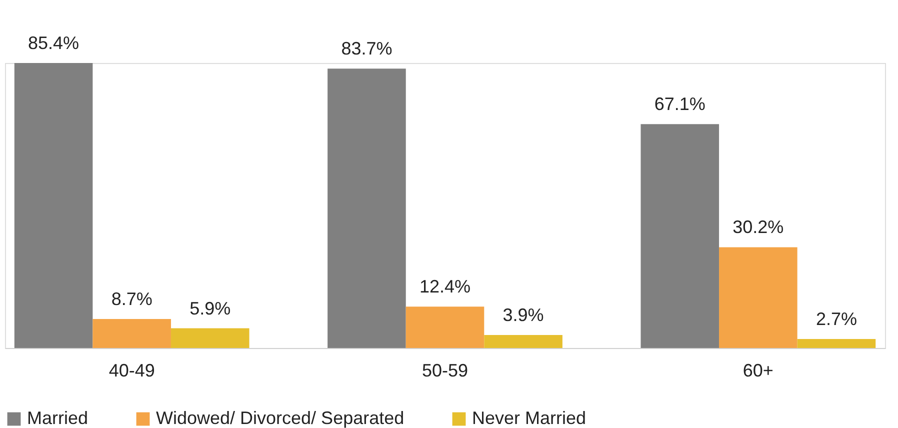 The height and width of the screenshot is (428, 898). What do you see at coordinates (210, 308) in the screenshot?
I see `data-label: 5.9%` at bounding box center [210, 308].